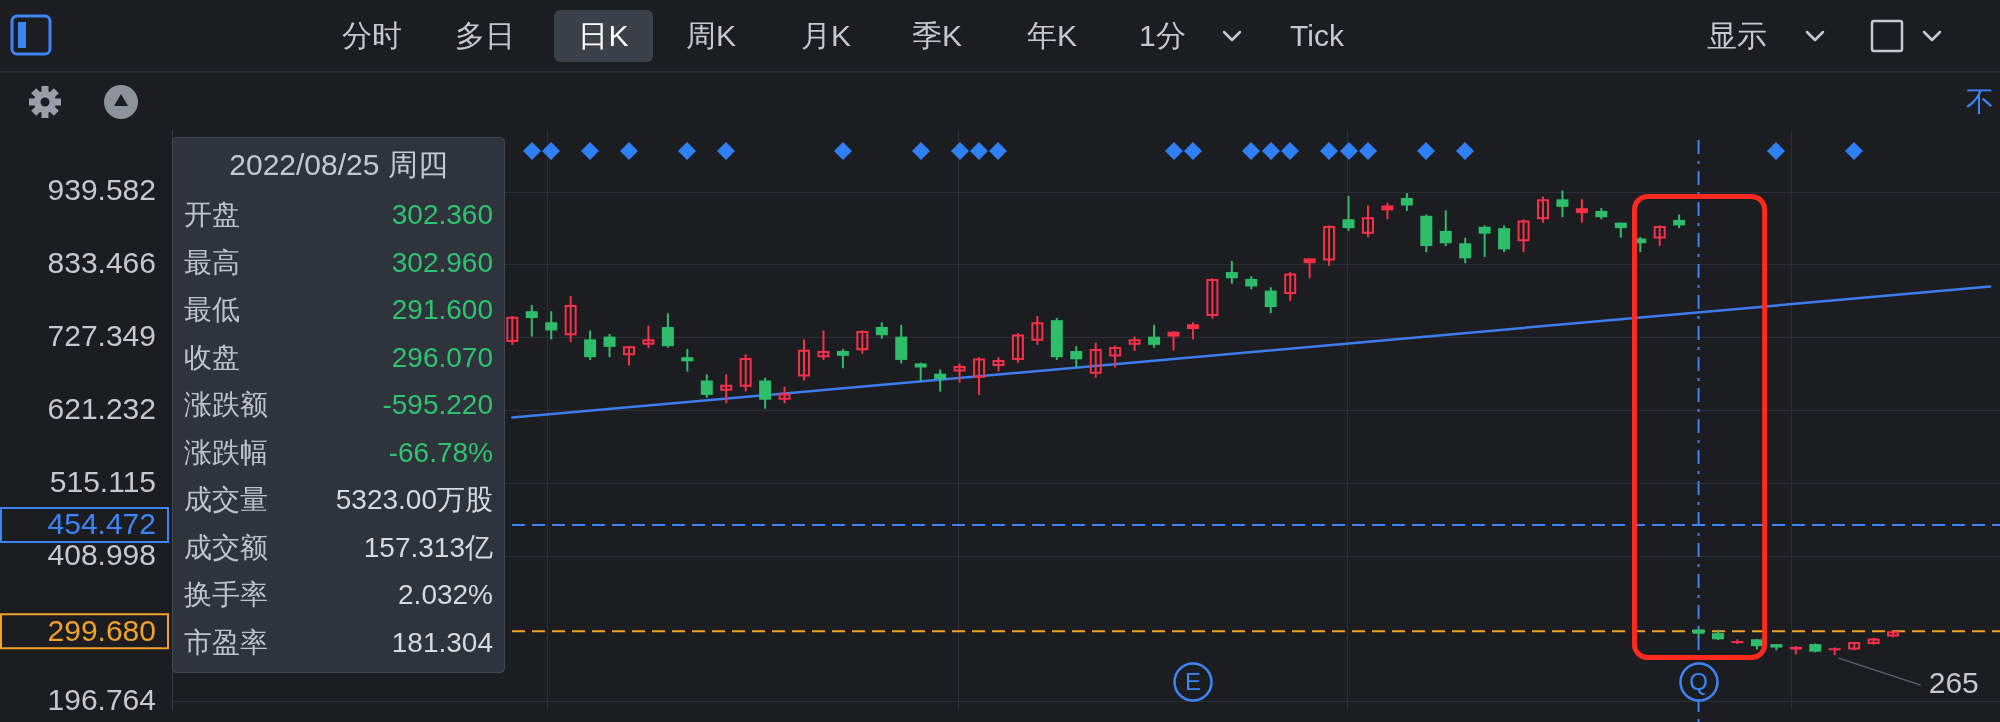 This screenshot has height=722, width=2000. Describe the element at coordinates (445, 595) in the screenshot. I see `annotation: 2.032%` at that location.